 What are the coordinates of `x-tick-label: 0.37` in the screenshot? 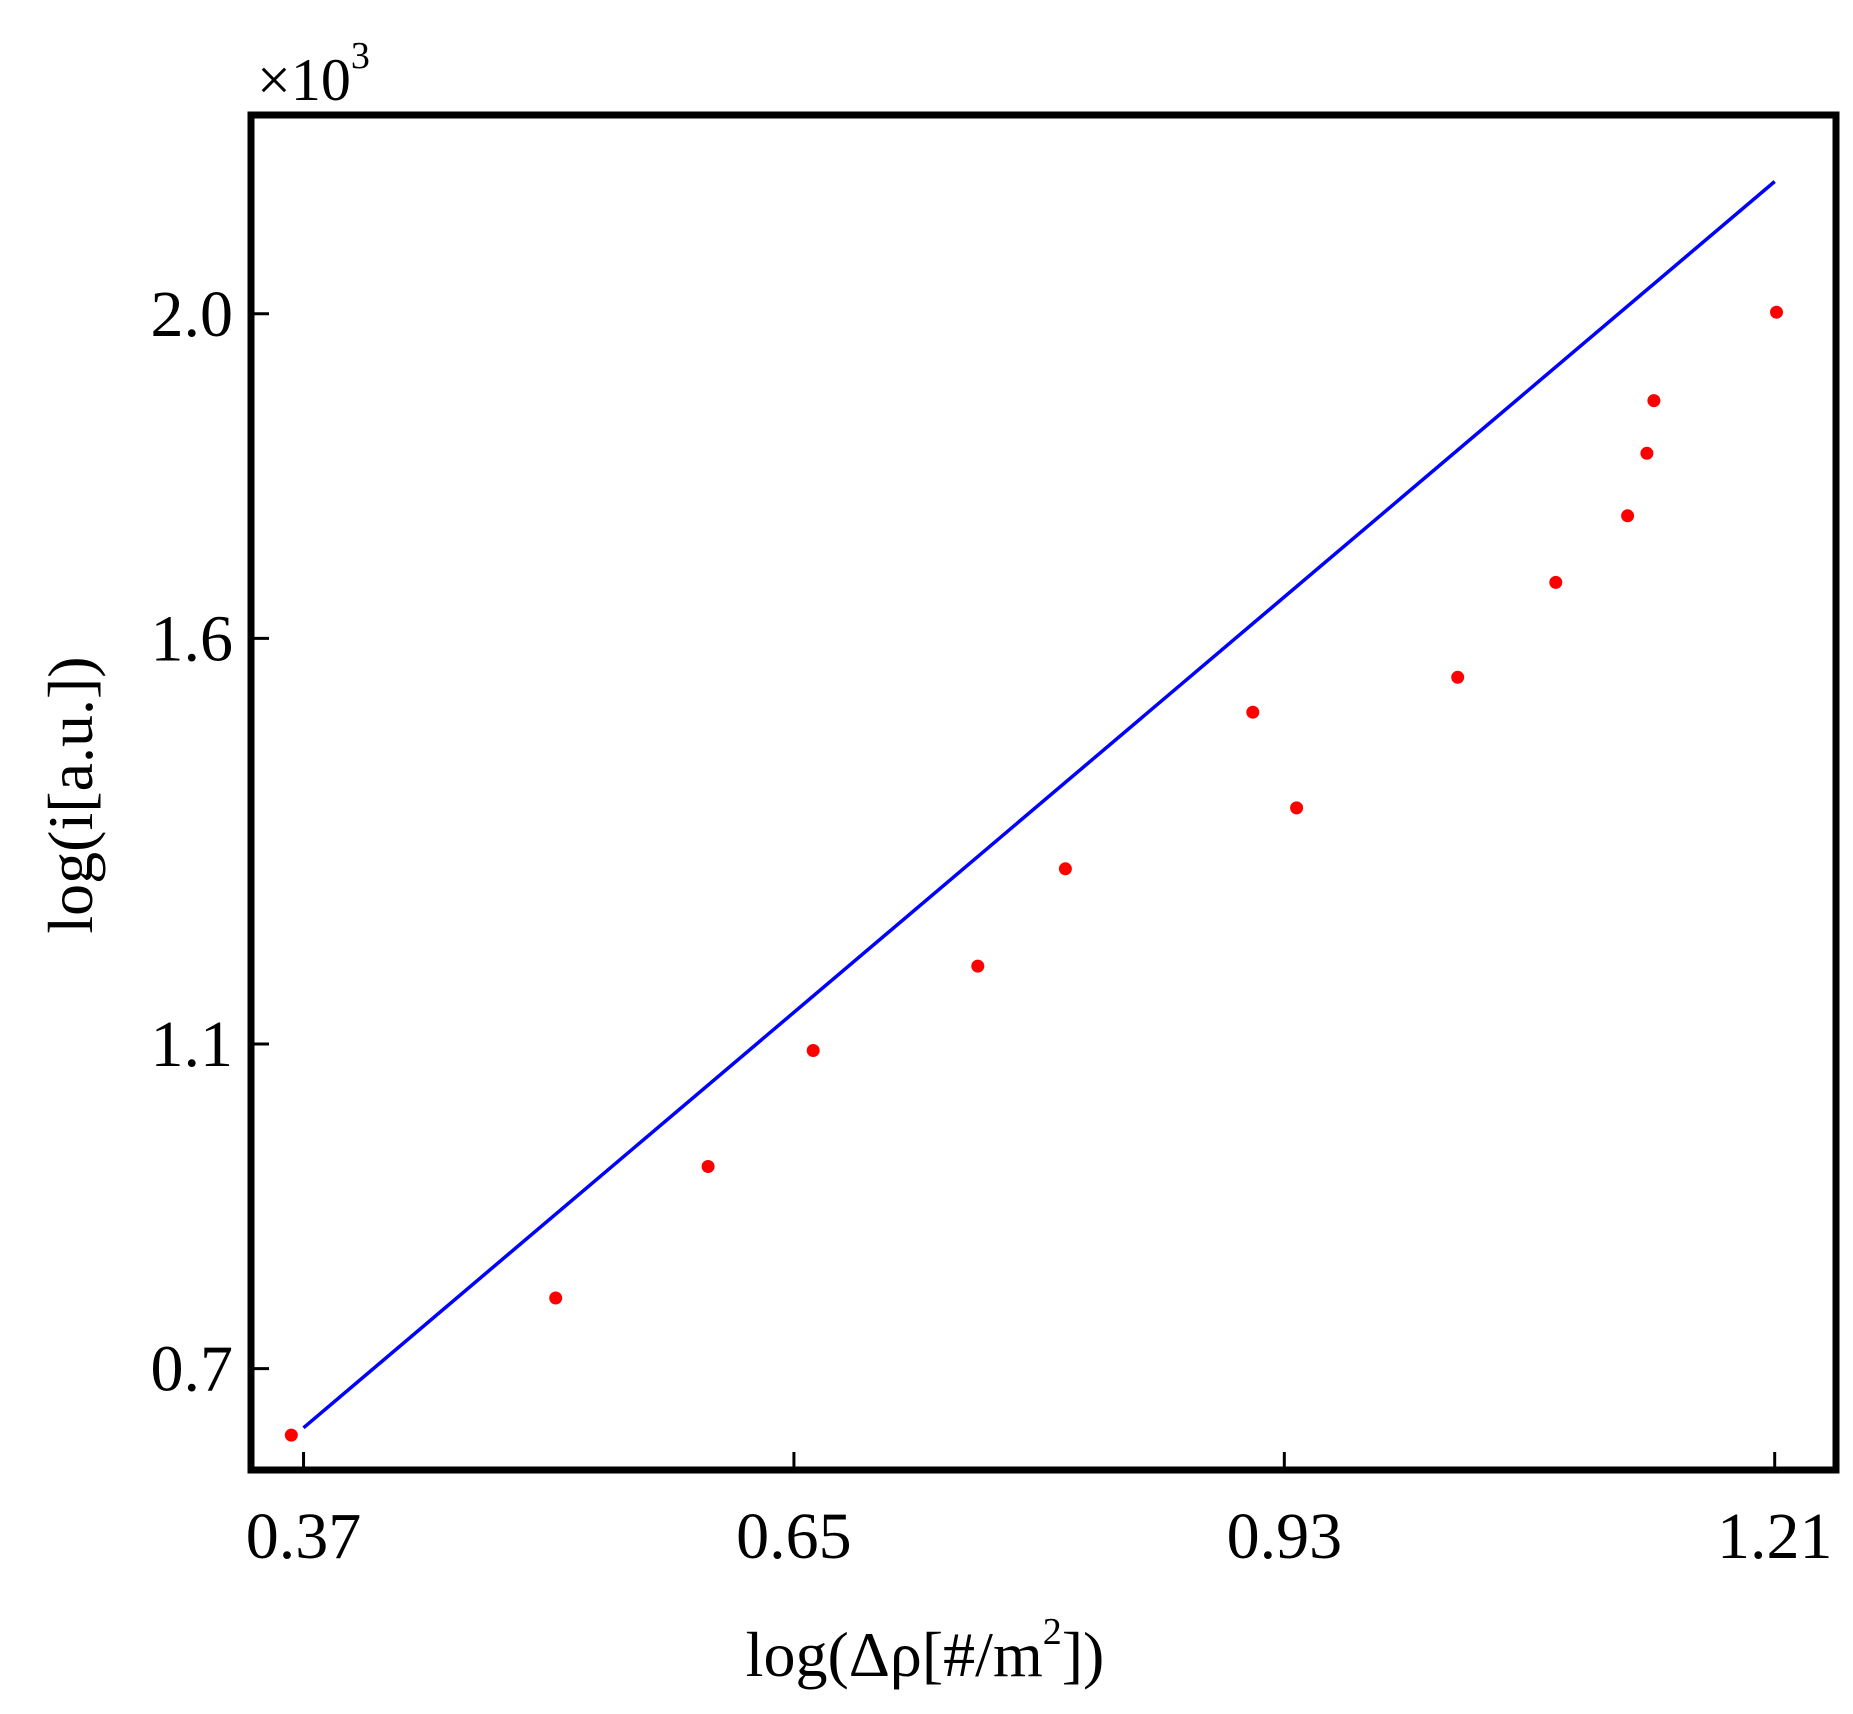 It's located at (304, 1536).